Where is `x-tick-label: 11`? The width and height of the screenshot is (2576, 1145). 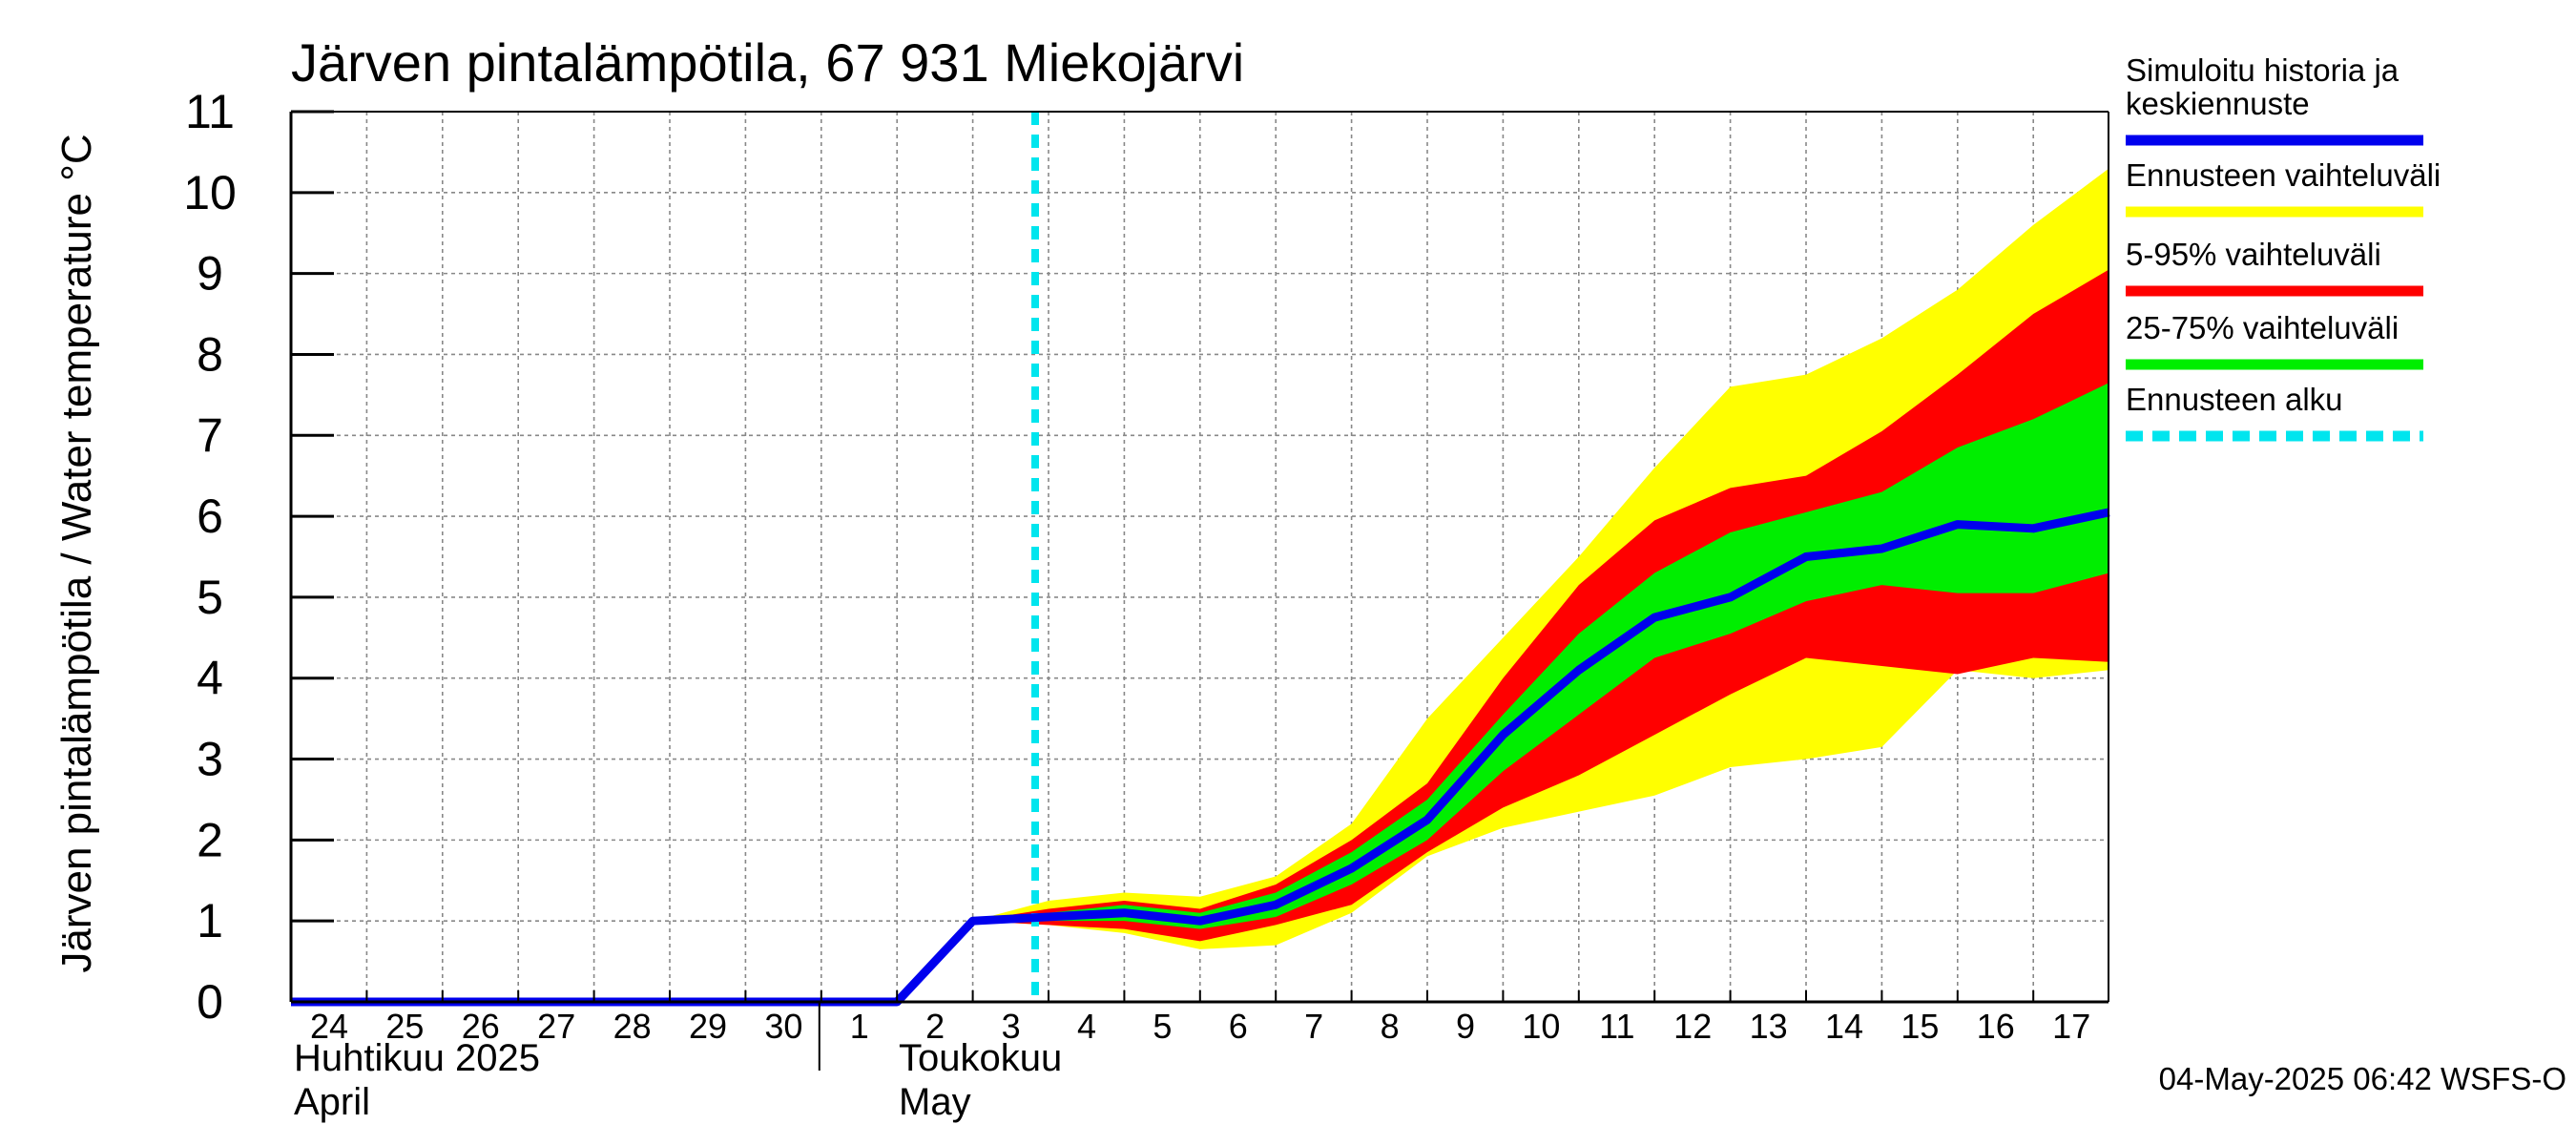
x-tick-label: 11 is located at coordinates (1616, 1026).